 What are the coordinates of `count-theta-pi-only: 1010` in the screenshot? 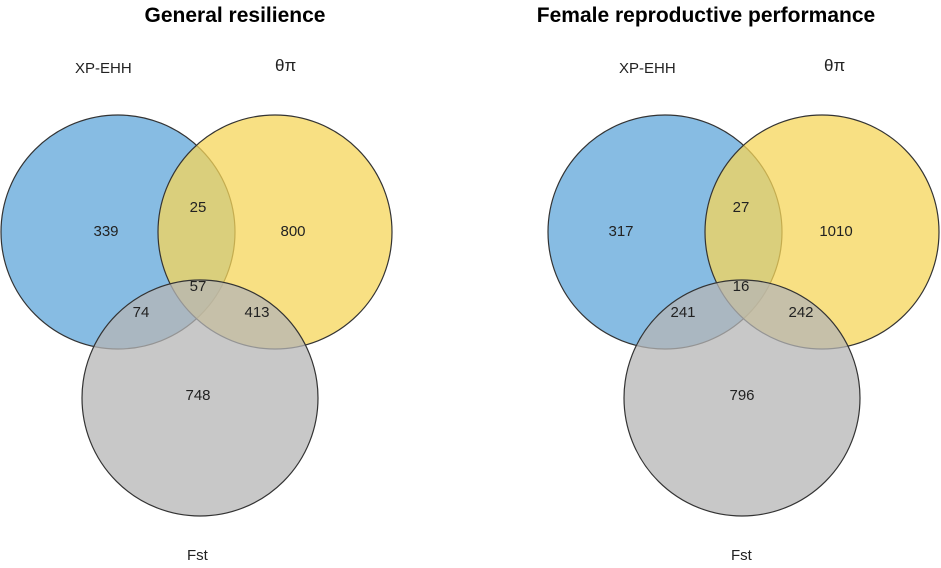 It's located at (835, 231).